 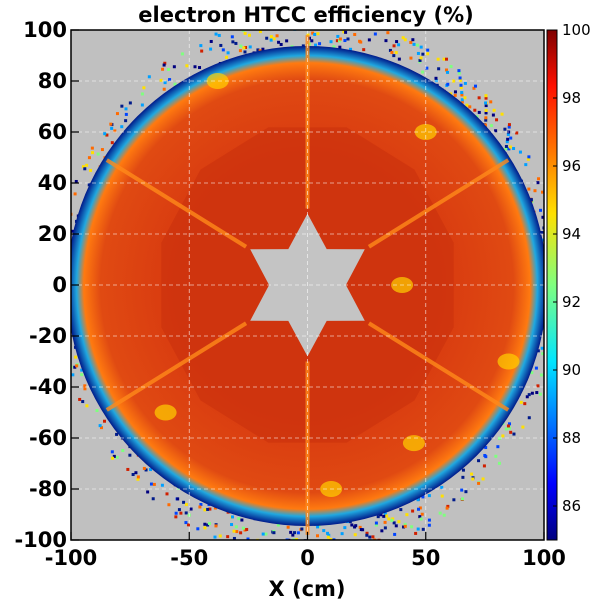 I want to click on y-axis-ticks: 100 80 60 40 20 0 -20 -40 -60 -80 -100, so click(x=46, y=285).